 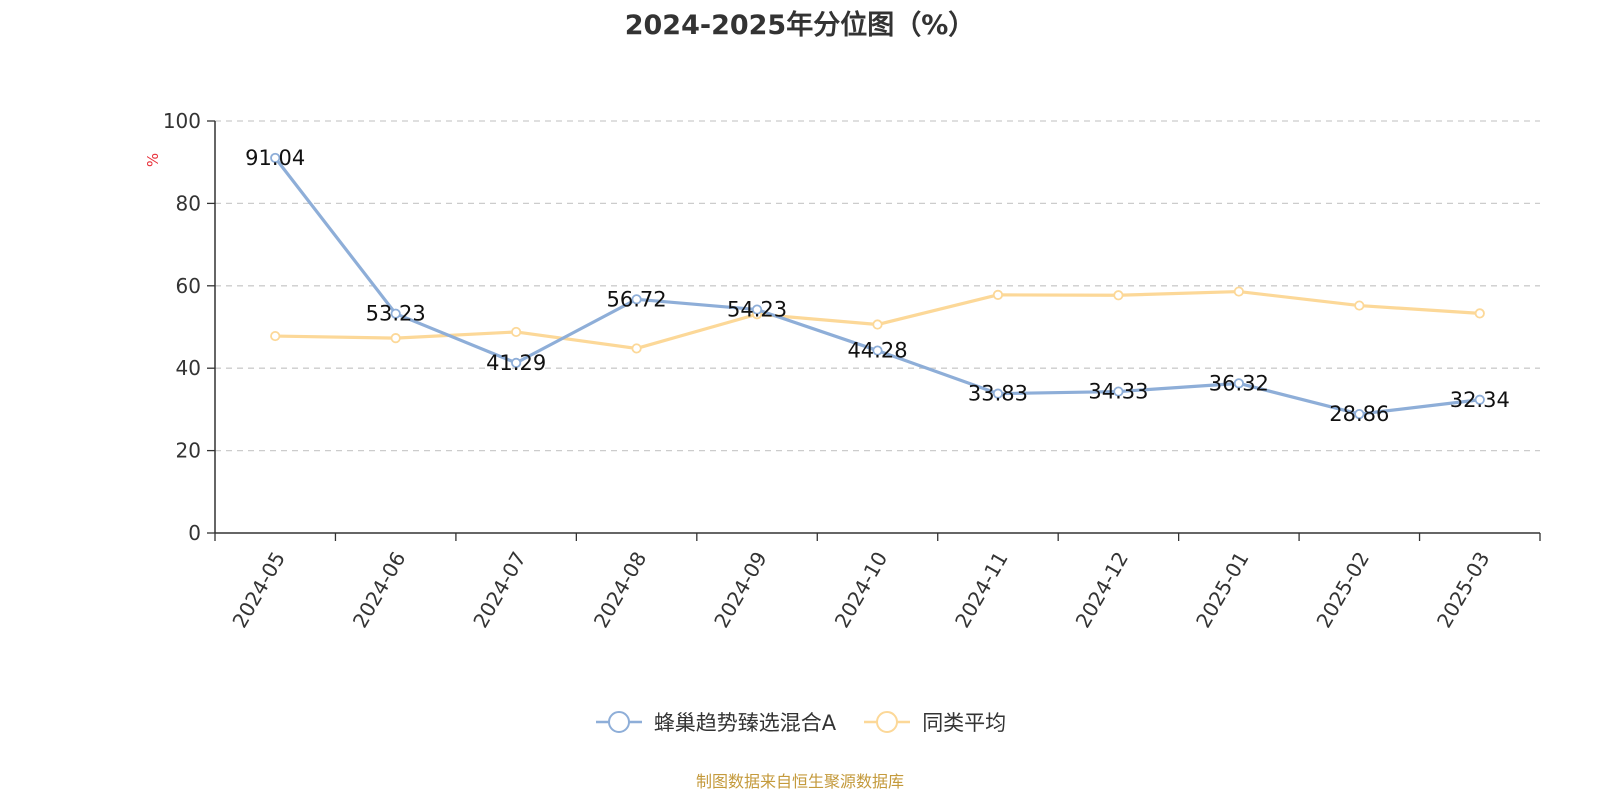 What do you see at coordinates (182, 121) in the screenshot?
I see `y-tick-label: 100` at bounding box center [182, 121].